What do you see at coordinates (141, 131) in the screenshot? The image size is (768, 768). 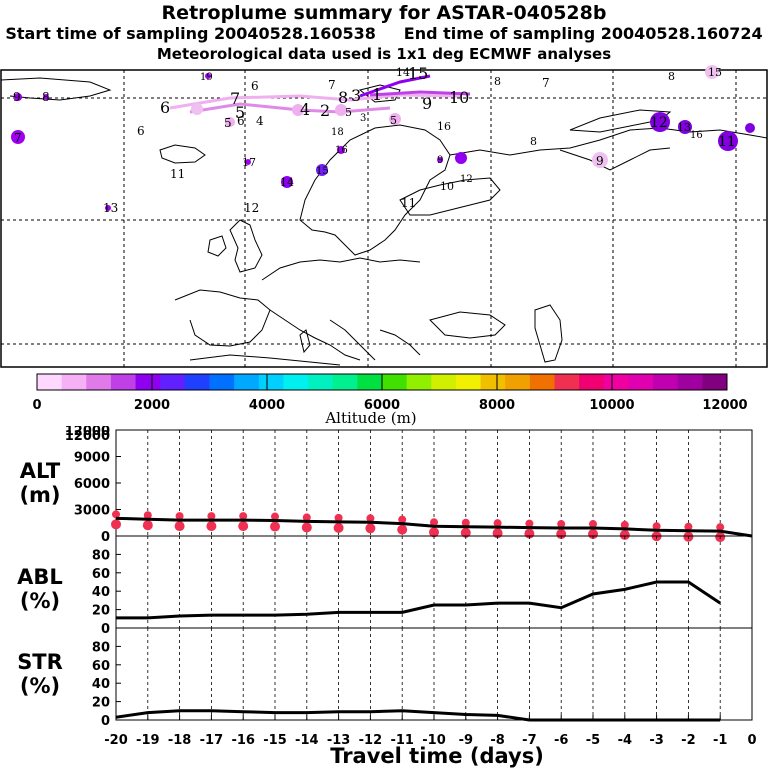 I see `plume-label: 6` at bounding box center [141, 131].